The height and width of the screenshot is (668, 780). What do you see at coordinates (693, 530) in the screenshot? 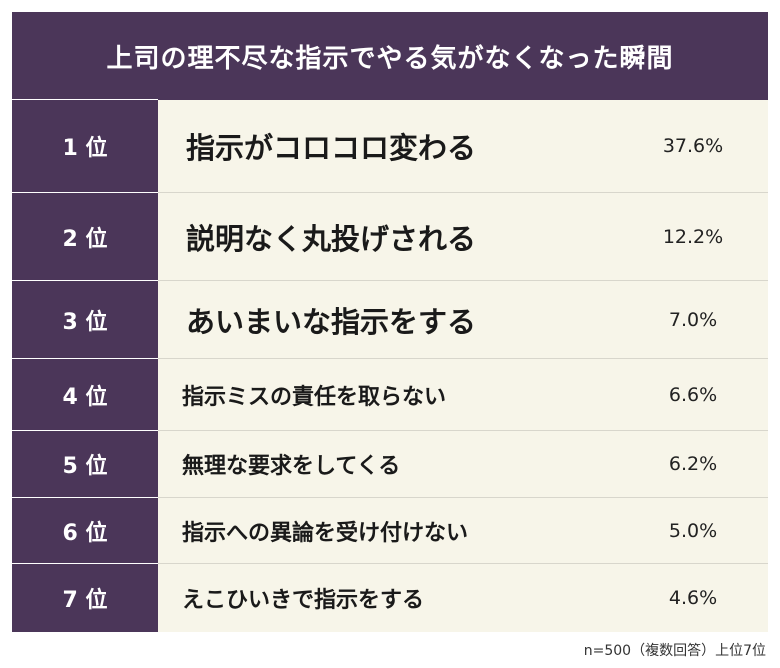
I see `percent-cell: 5.0%` at bounding box center [693, 530].